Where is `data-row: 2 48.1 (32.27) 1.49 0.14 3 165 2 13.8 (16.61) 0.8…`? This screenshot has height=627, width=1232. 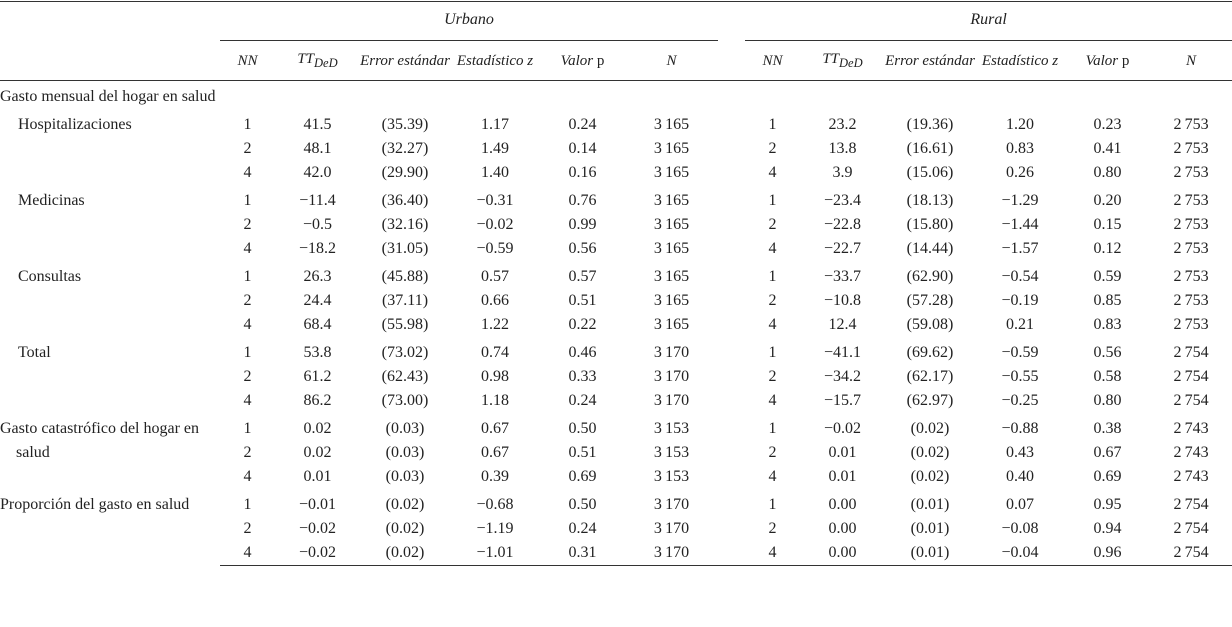 data-row: 2 48.1 (32.27) 1.49 0.14 3 165 2 13.8 (16.61) 0.8… is located at coordinates (616, 149).